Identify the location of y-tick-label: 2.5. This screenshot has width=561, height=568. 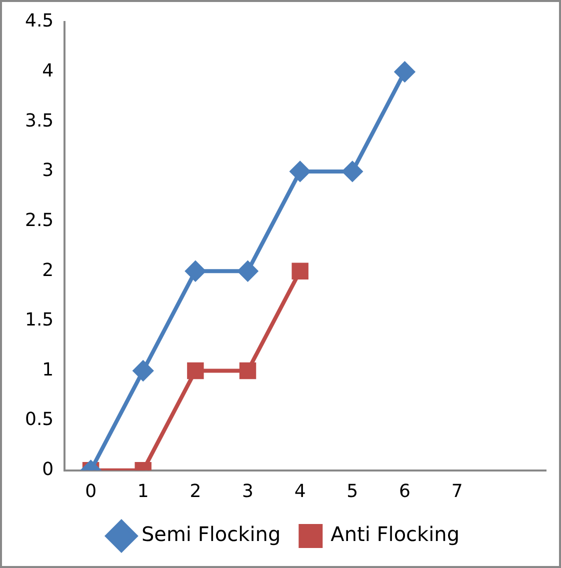
(39, 220).